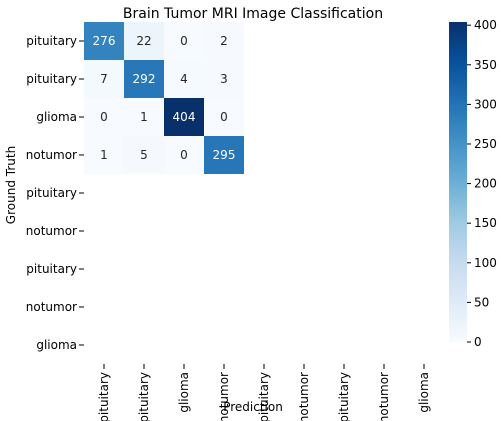 The height and width of the screenshot is (421, 501). I want to click on cell-value-label: 295, so click(224, 155).